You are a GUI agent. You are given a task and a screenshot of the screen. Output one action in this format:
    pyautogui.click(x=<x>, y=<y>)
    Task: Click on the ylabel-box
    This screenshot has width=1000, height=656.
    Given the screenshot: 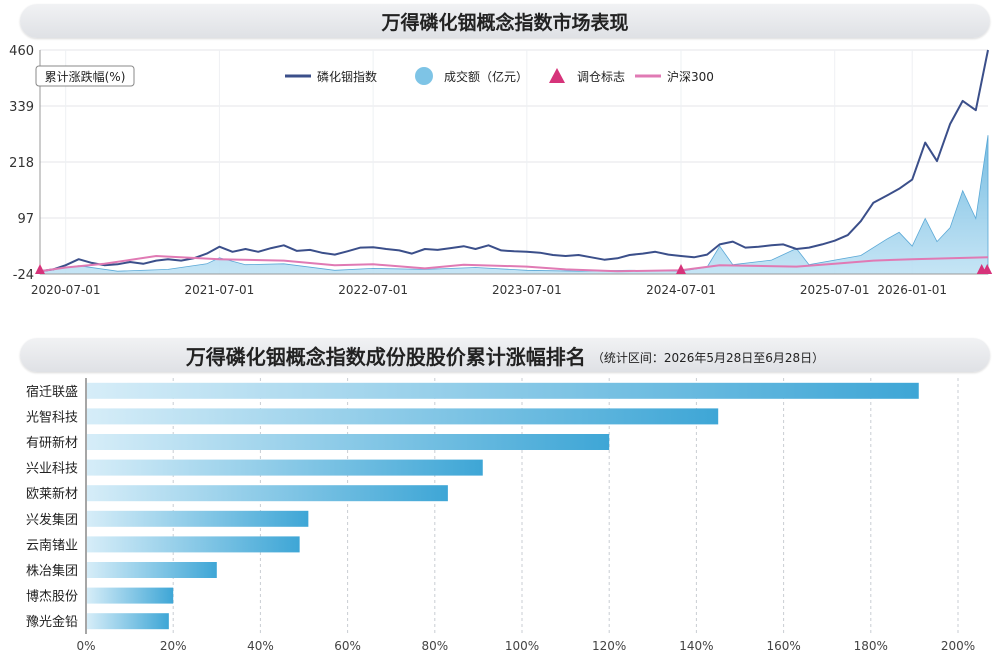 What is the action you would take?
    pyautogui.click(x=85, y=76)
    